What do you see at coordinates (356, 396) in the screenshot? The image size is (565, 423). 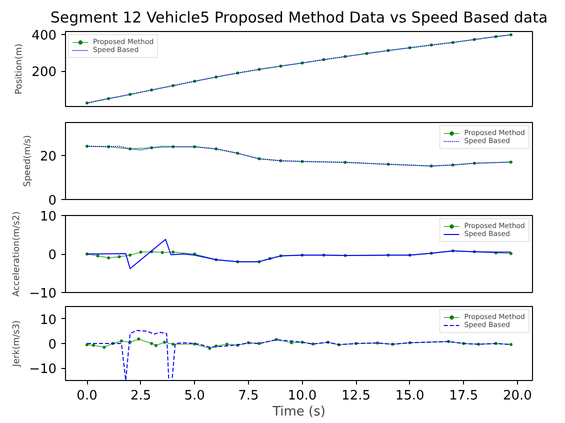 I see `x-tick-label: 12.5` at bounding box center [356, 396].